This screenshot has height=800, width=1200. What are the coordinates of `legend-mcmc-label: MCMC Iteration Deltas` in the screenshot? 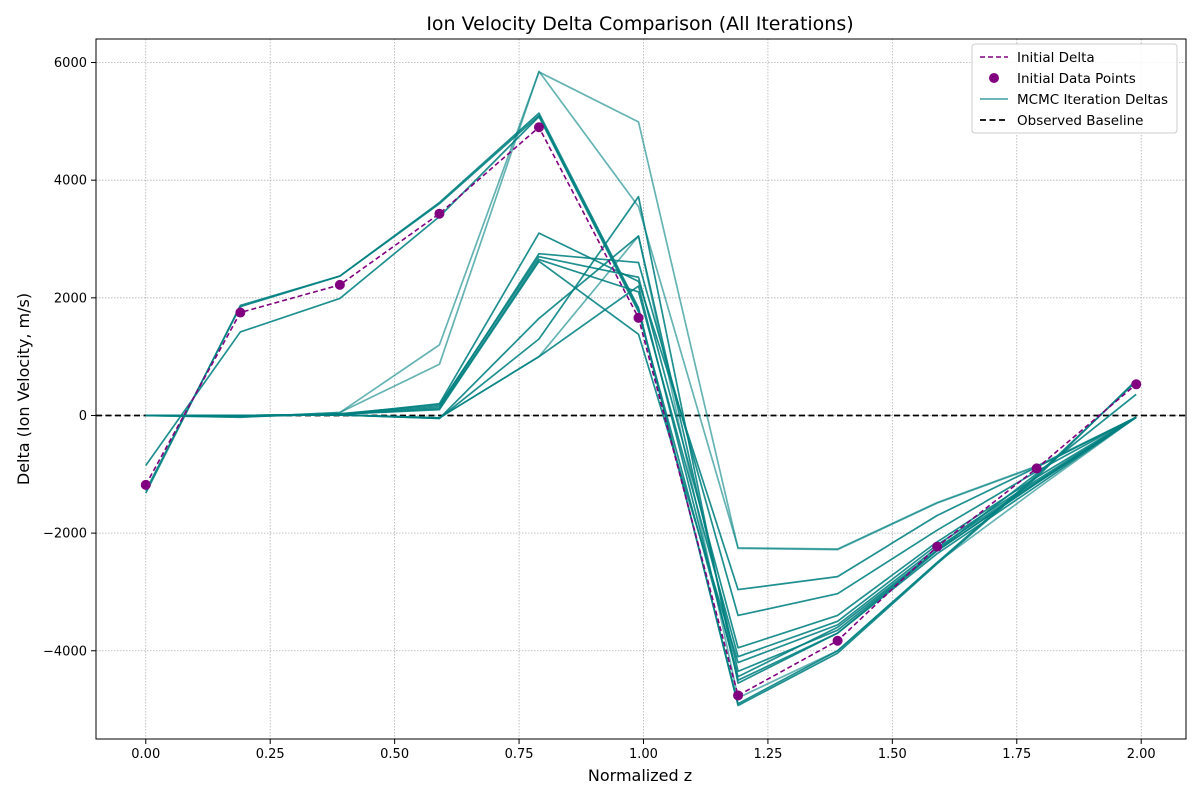 It's located at (1092, 100).